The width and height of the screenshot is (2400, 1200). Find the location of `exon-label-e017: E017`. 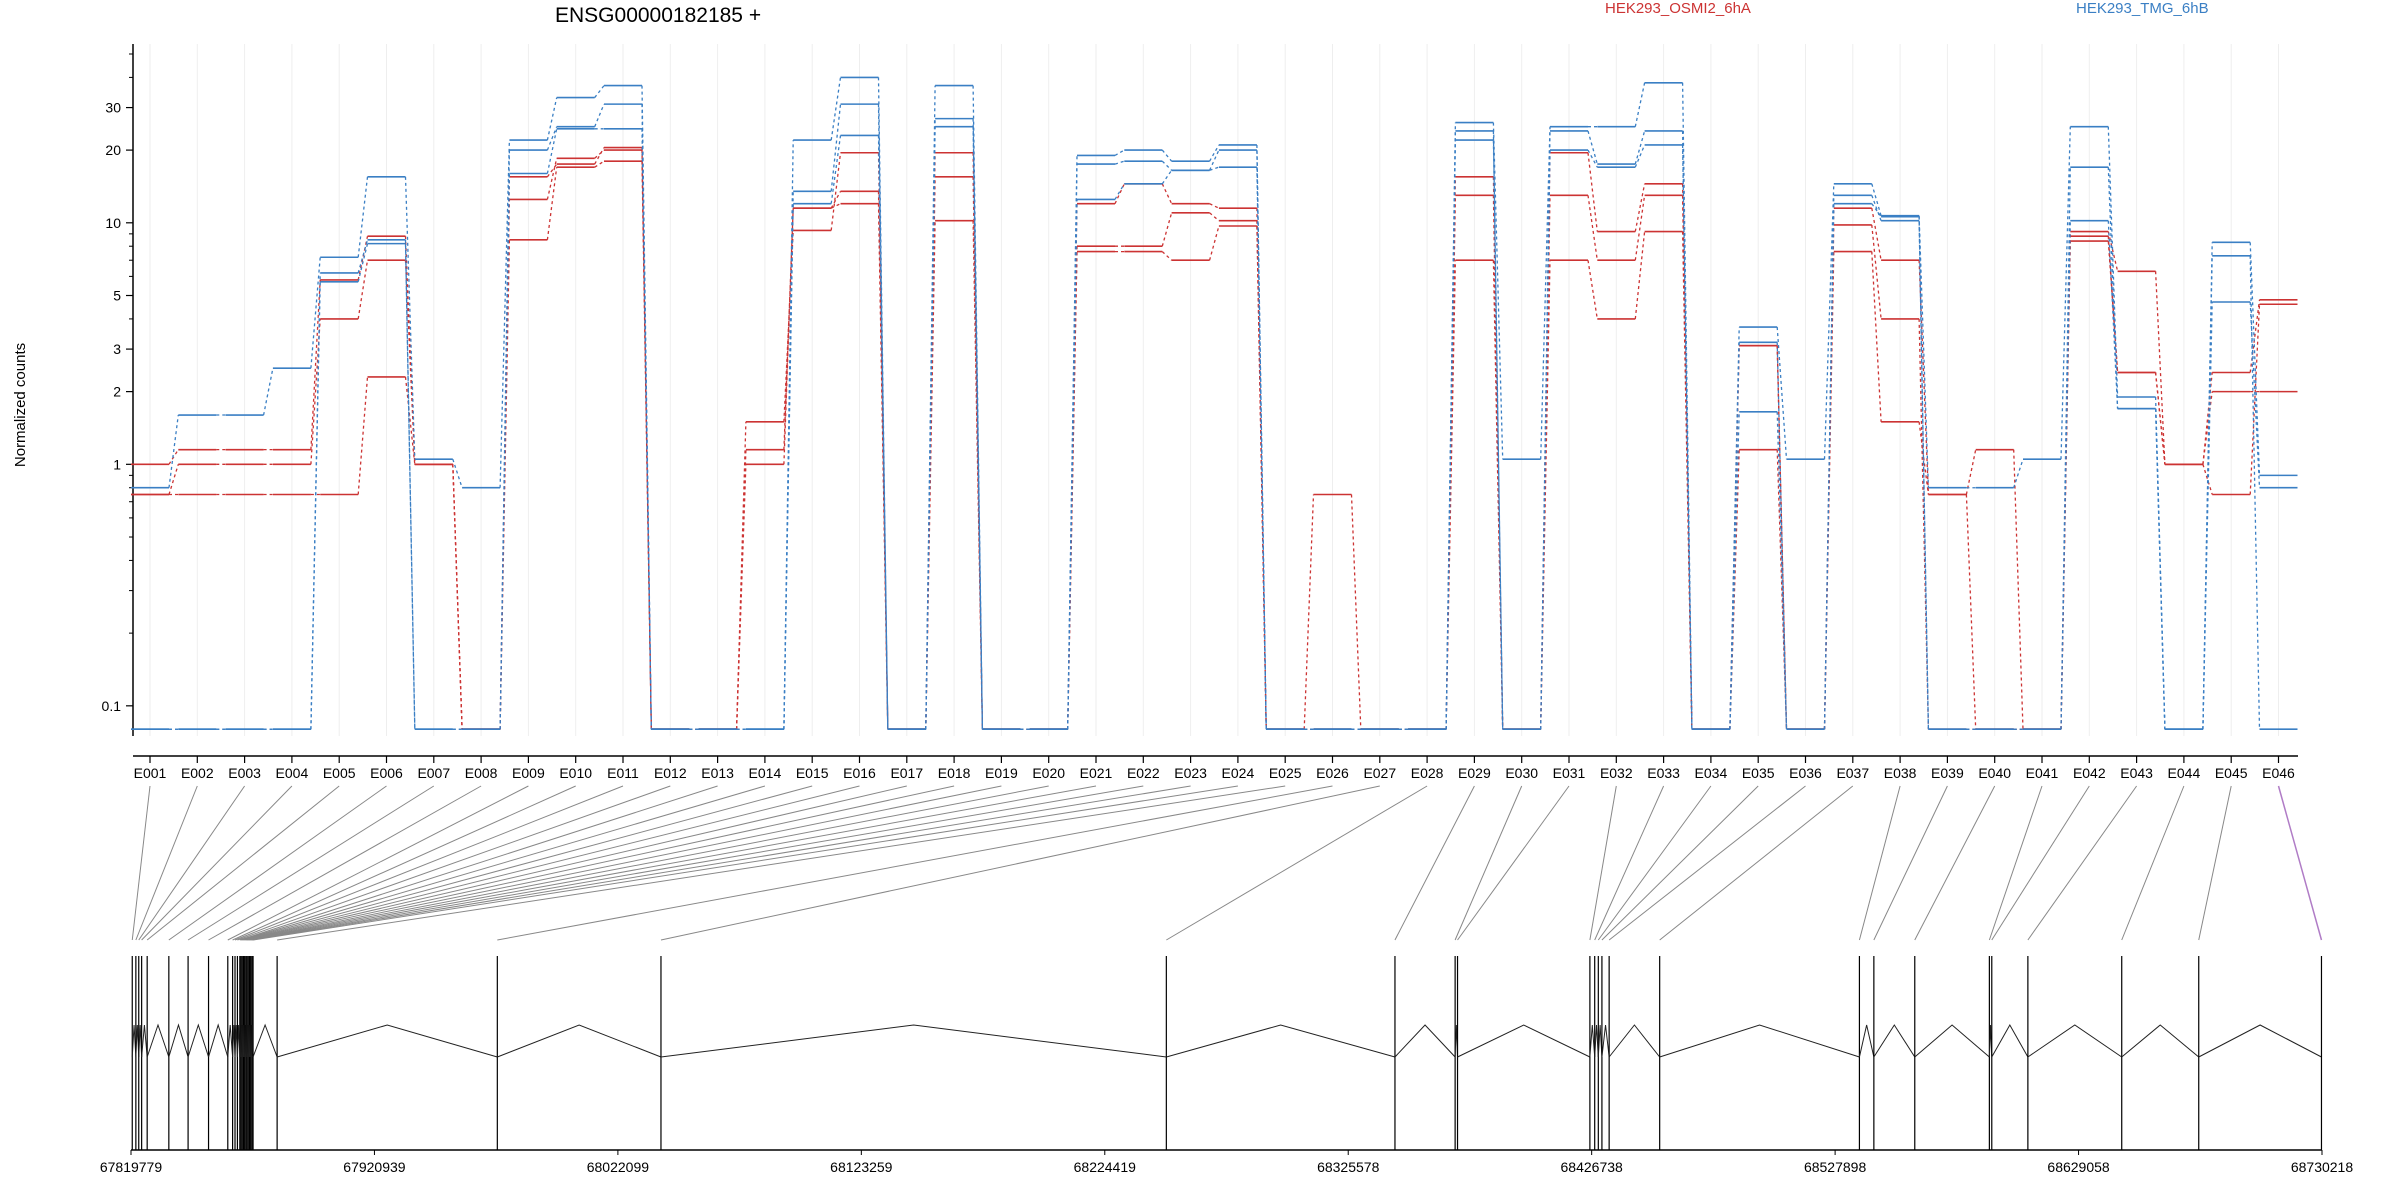

exon-label-e017: E017 is located at coordinates (906, 773).